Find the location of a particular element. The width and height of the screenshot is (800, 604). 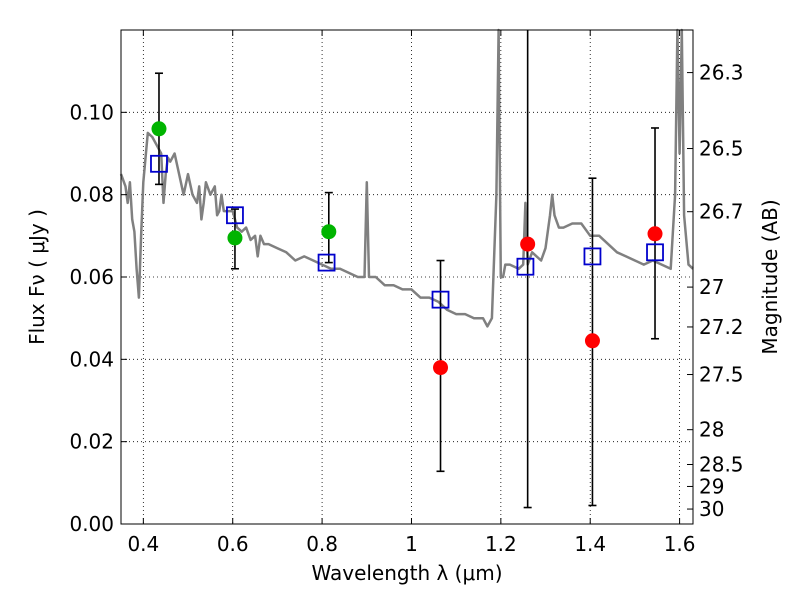

mag-tick-label: 27.2 is located at coordinates (721, 327).